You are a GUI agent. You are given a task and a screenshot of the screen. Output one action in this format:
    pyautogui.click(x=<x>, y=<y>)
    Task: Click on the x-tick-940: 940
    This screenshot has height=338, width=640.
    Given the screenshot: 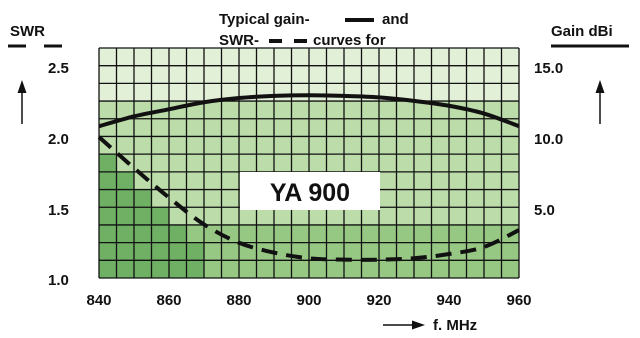 What is the action you would take?
    pyautogui.click(x=448, y=300)
    